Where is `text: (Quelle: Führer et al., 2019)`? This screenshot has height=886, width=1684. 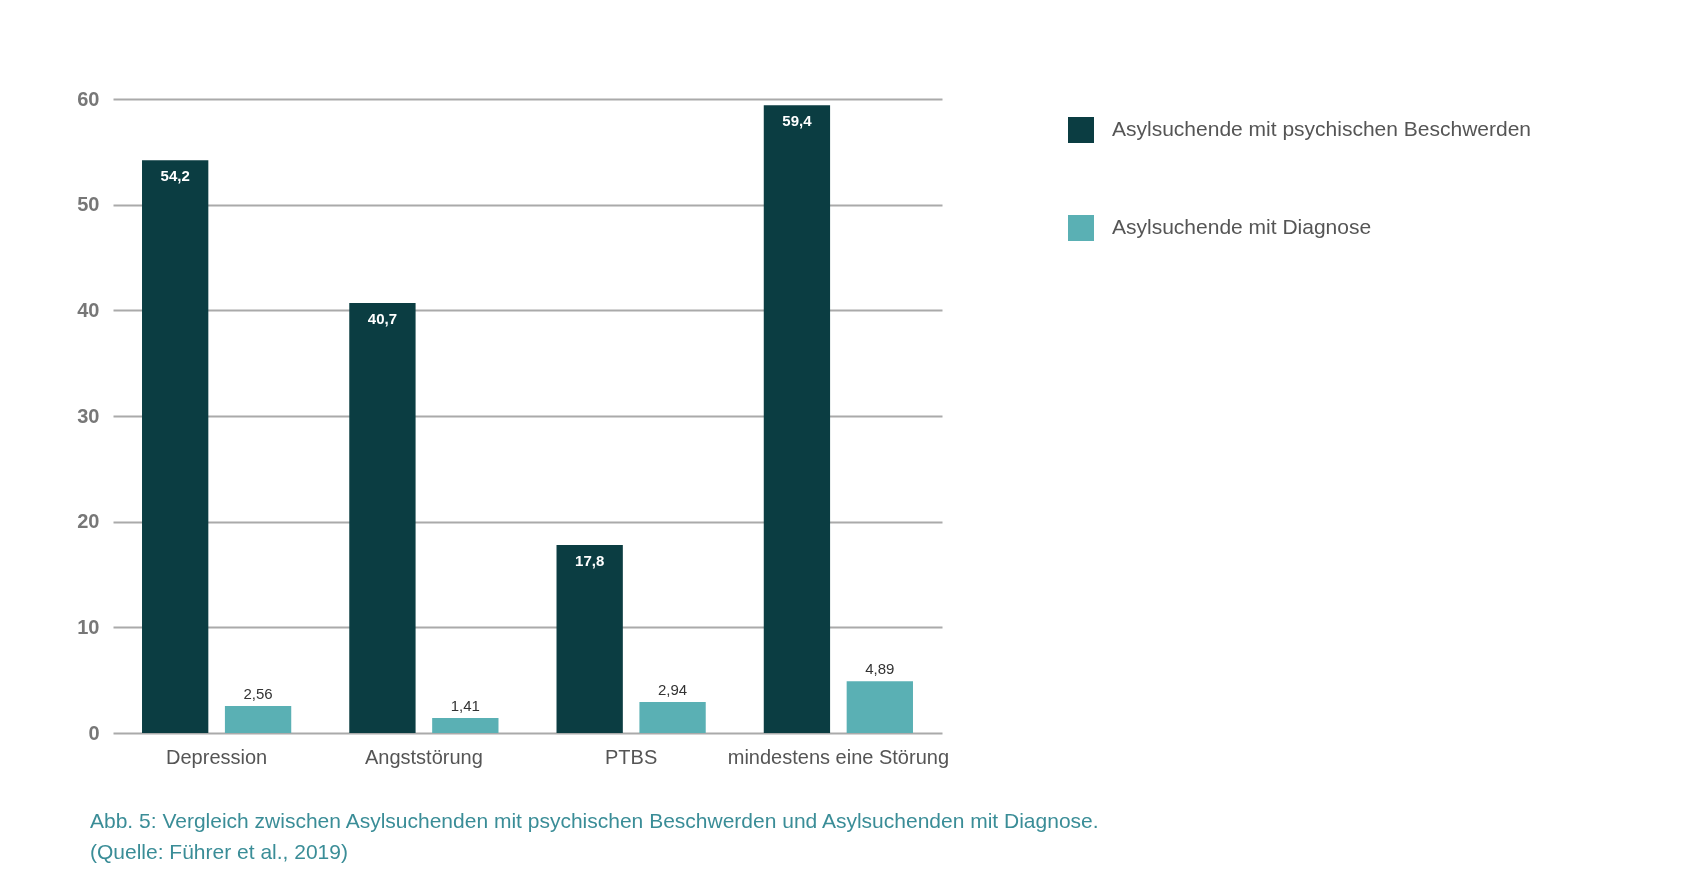
text: (Quelle: Führer et al., 2019) is located at coordinates (219, 851).